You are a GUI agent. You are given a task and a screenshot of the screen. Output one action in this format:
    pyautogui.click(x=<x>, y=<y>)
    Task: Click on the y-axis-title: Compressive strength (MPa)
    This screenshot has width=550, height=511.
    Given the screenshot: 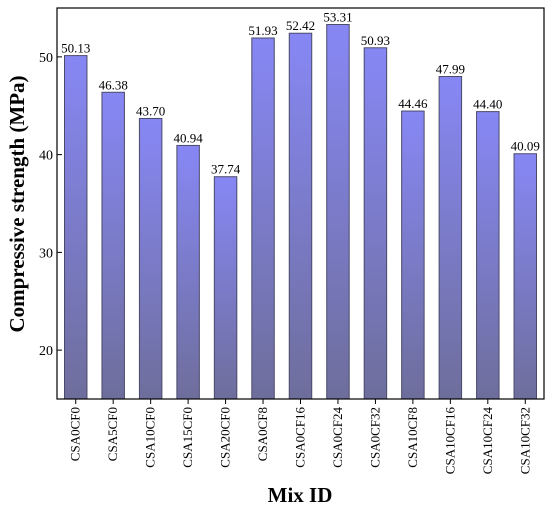 What is the action you would take?
    pyautogui.click(x=17, y=203)
    